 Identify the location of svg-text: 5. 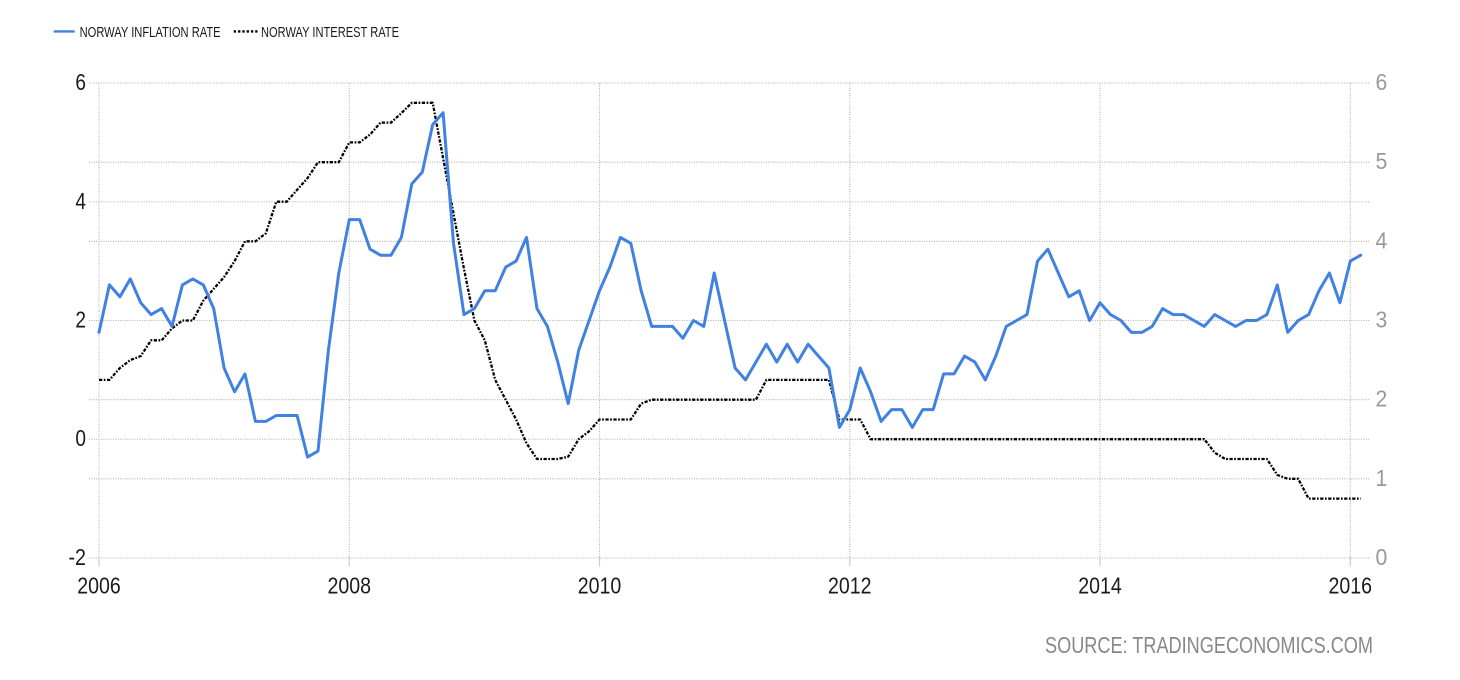
(1382, 161).